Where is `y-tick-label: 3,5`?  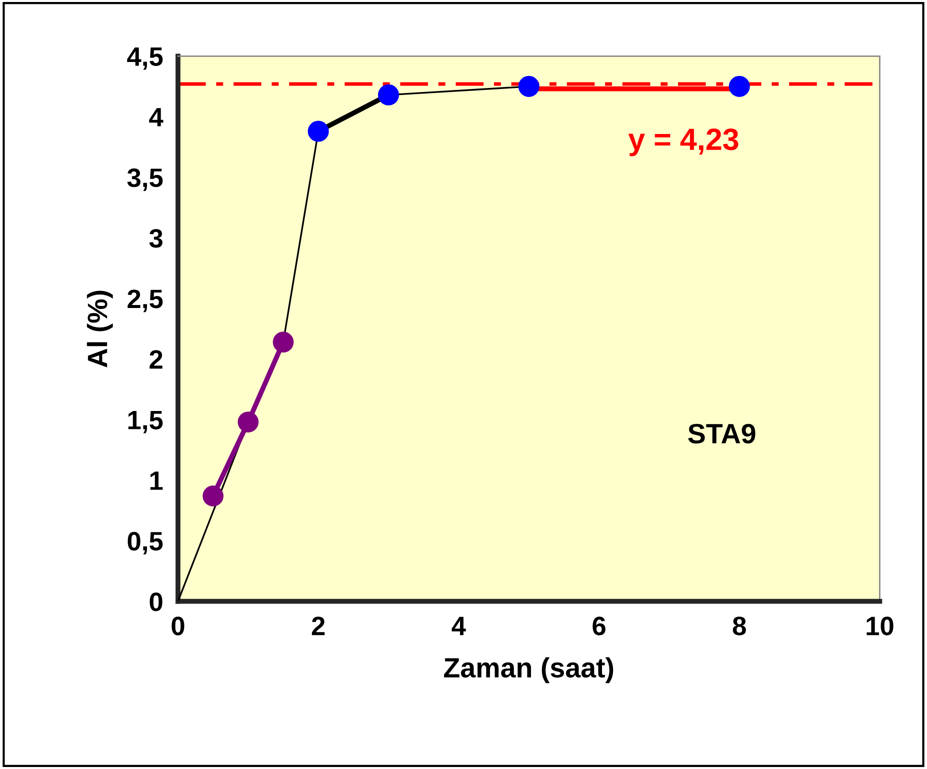 y-tick-label: 3,5 is located at coordinates (145, 179).